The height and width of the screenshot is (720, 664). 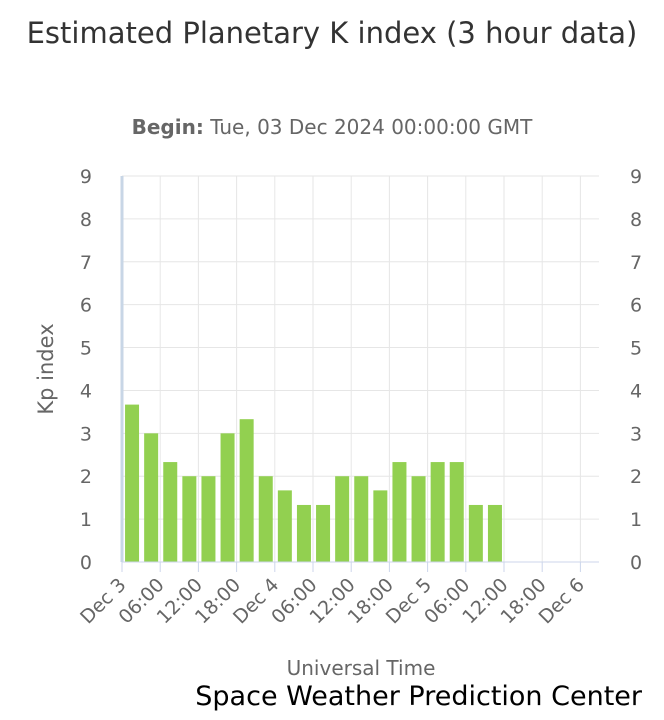 What do you see at coordinates (636, 434) in the screenshot?
I see `y-tick-label-right: 3` at bounding box center [636, 434].